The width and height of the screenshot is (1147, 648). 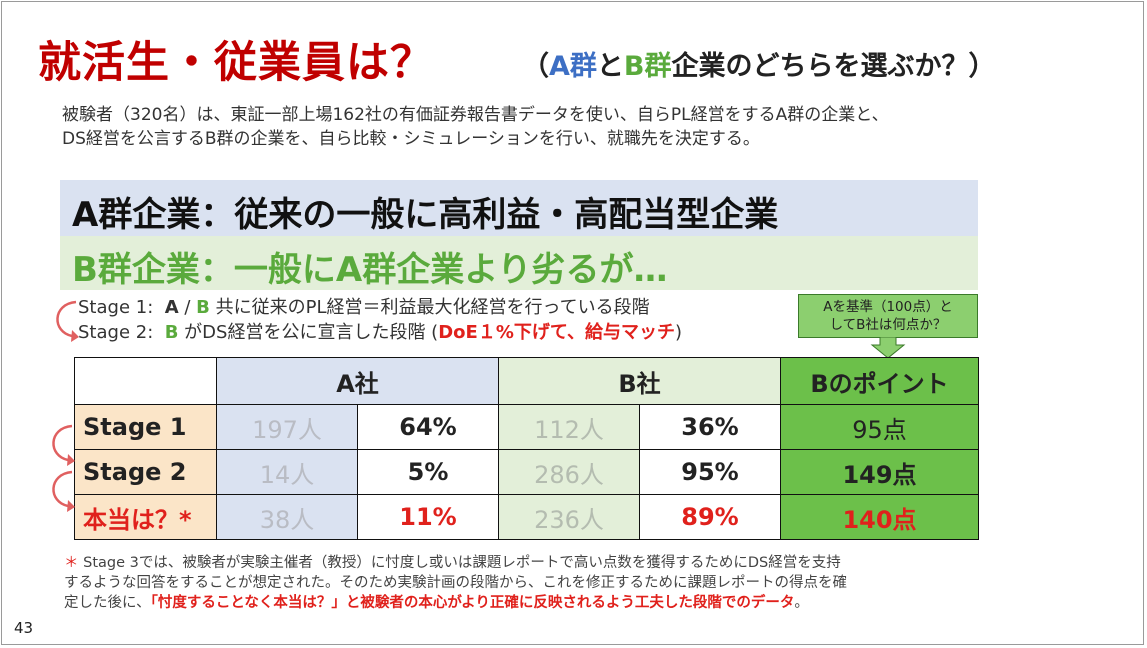 I want to click on footnote-asterisk: ＊, so click(x=71, y=563).